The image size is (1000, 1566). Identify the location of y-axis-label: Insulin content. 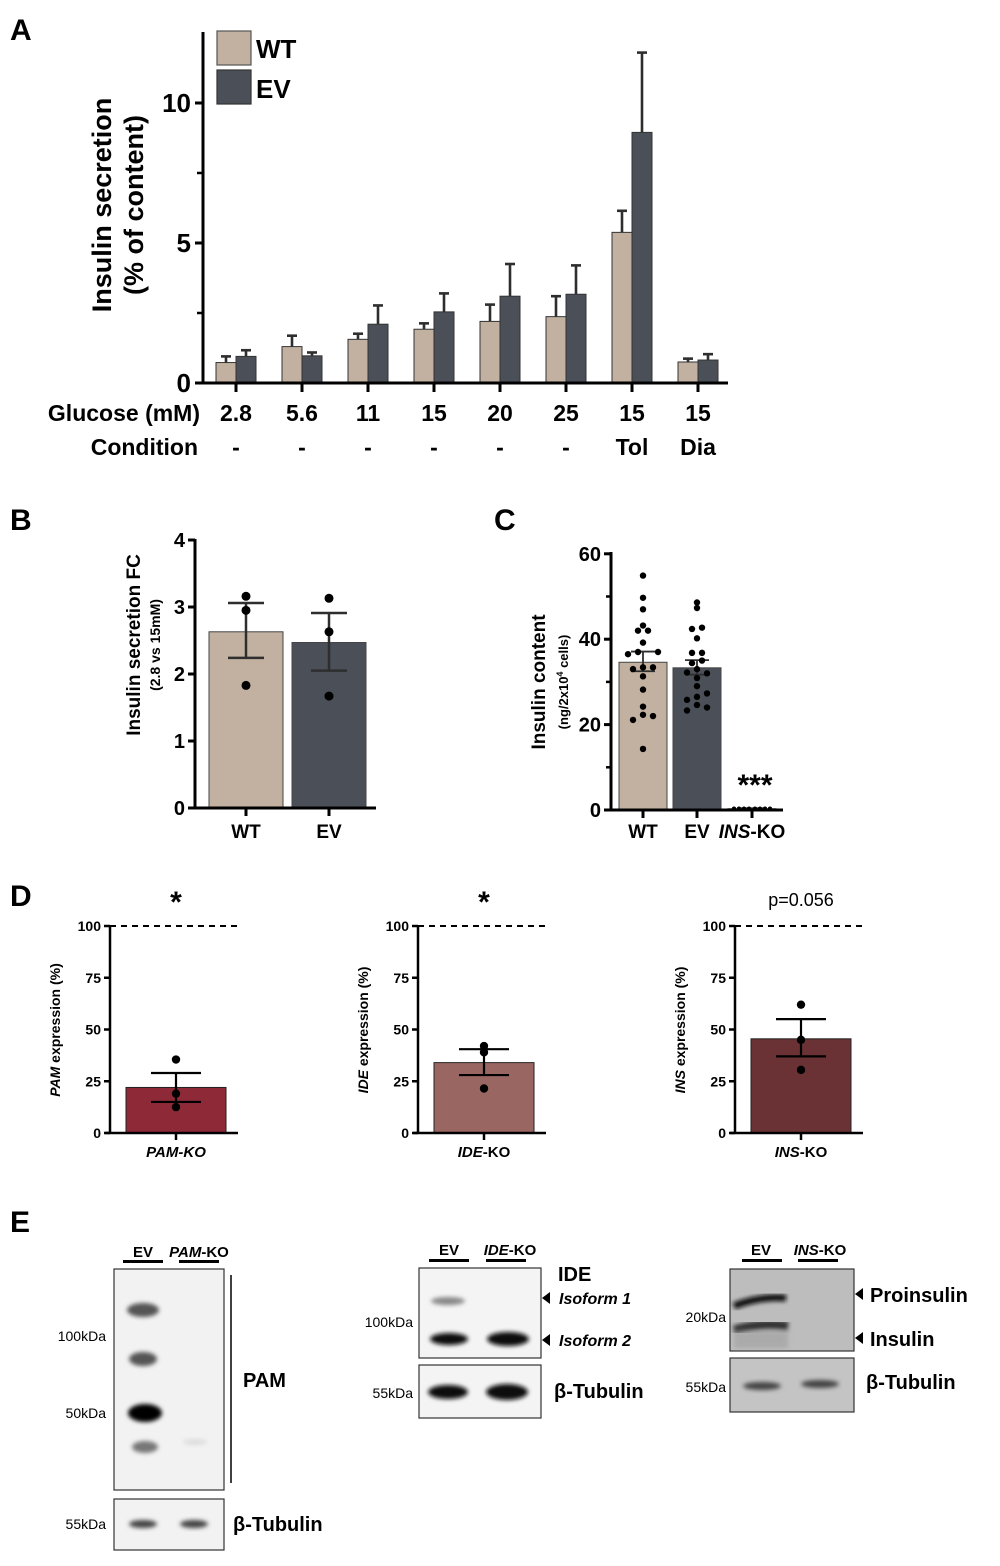
(539, 682).